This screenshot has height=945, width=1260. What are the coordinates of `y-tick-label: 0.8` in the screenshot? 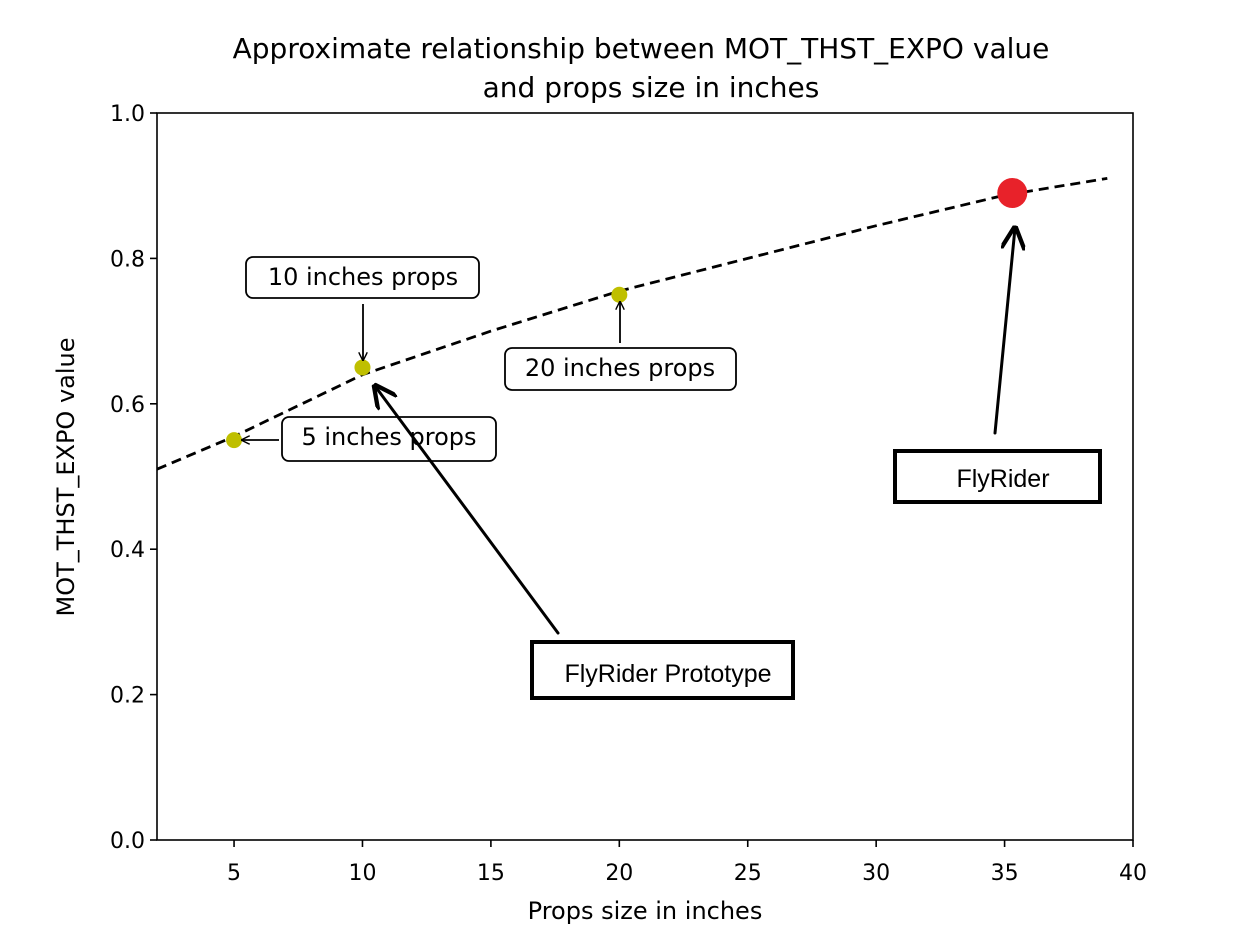 It's located at (127, 259).